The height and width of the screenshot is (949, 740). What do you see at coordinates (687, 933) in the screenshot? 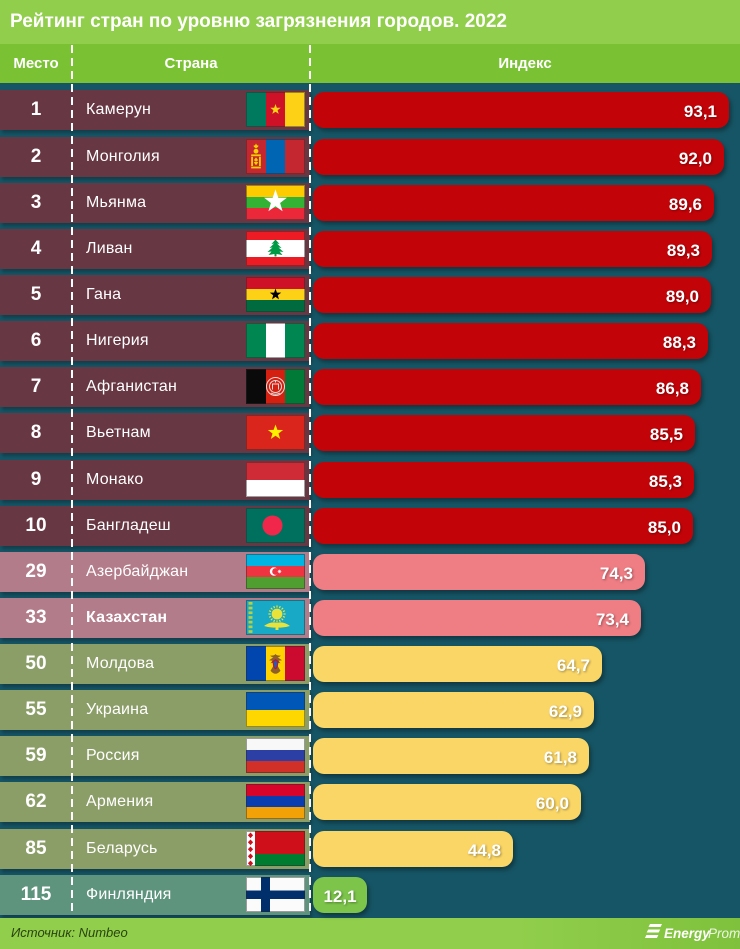
I see `svg-text: Energy` at bounding box center [687, 933].